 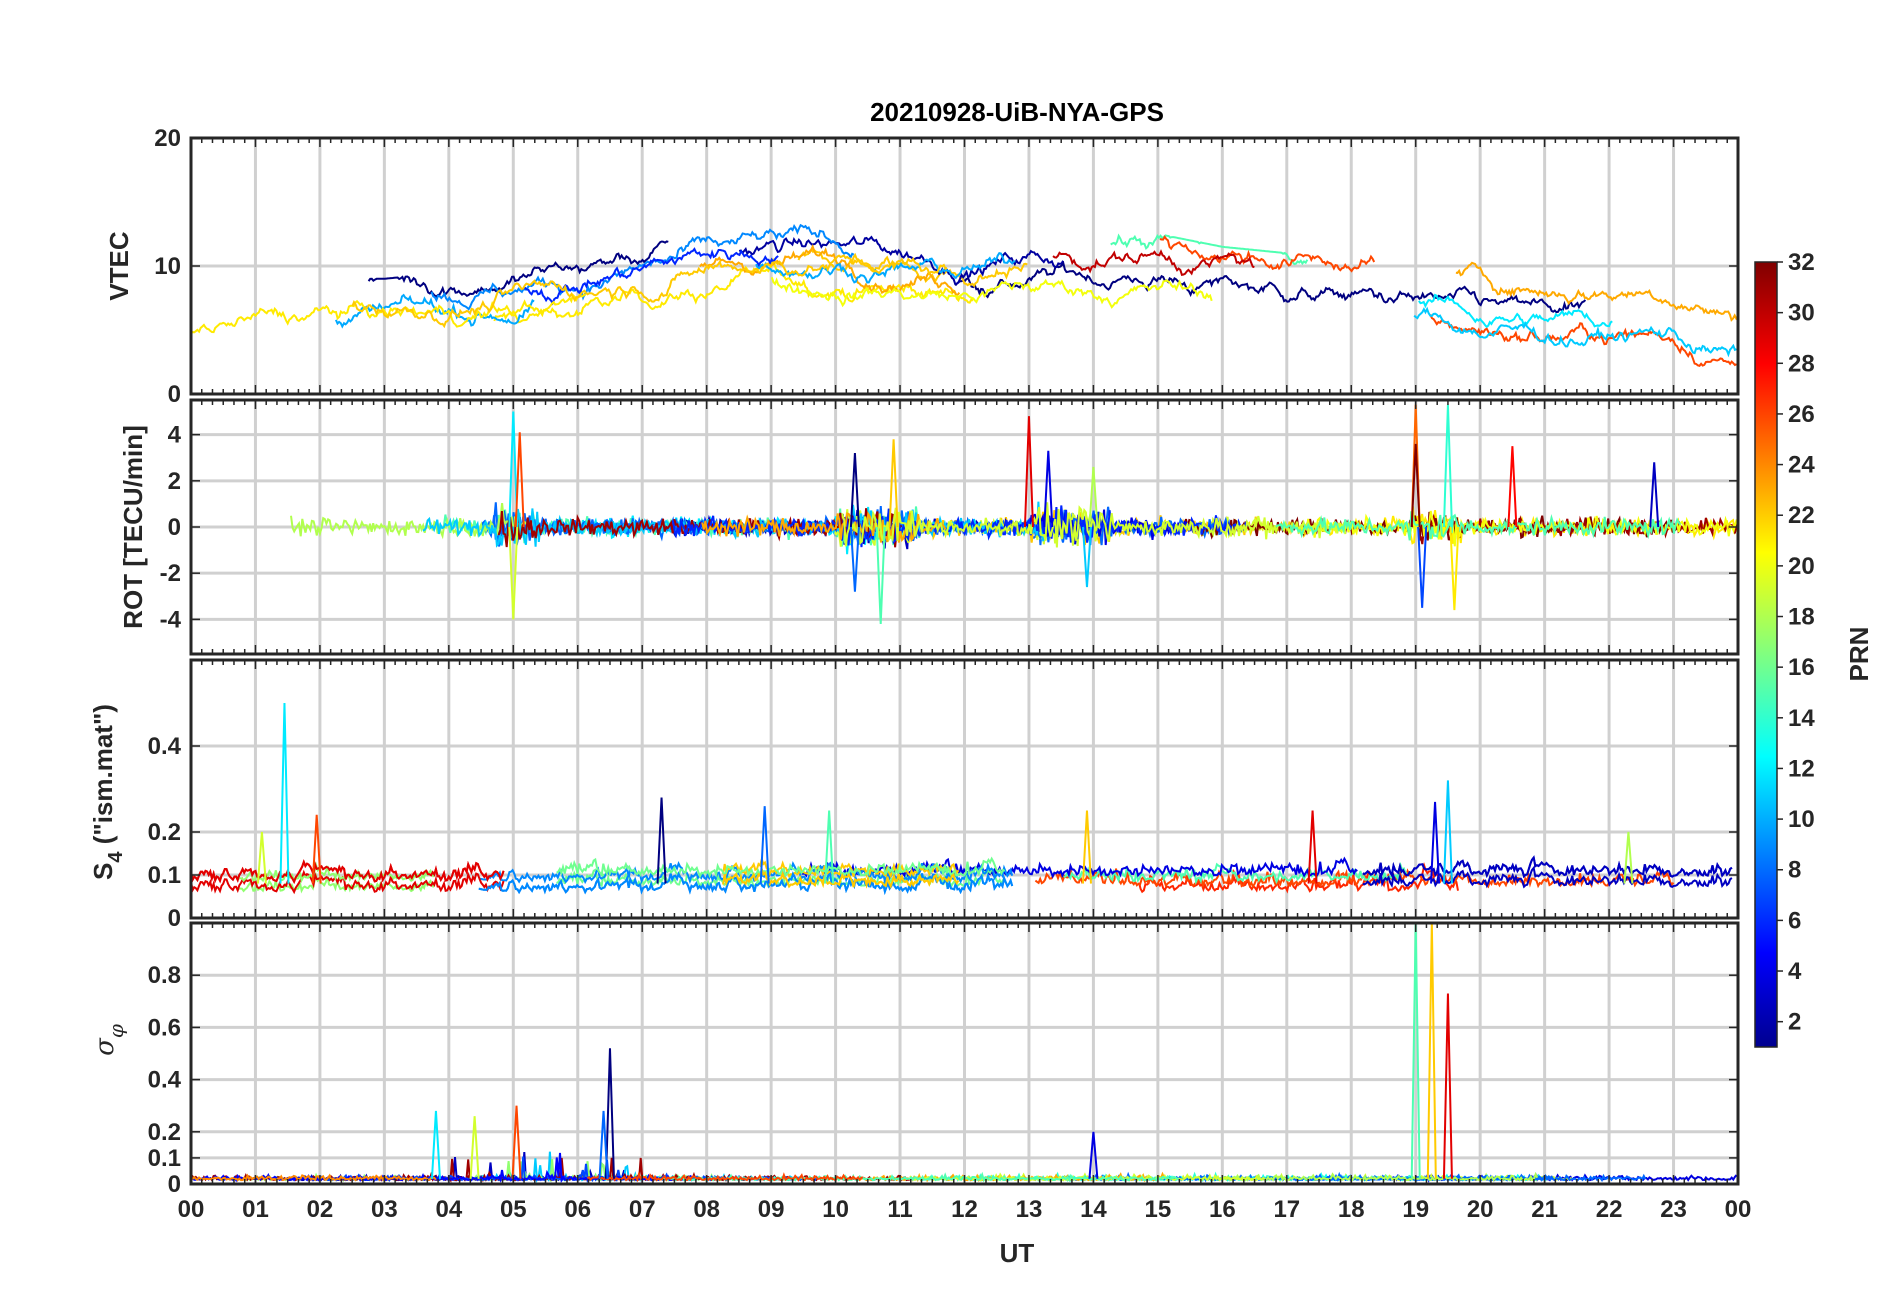 What do you see at coordinates (167, 138) in the screenshot?
I see `y-tick-label: 20` at bounding box center [167, 138].